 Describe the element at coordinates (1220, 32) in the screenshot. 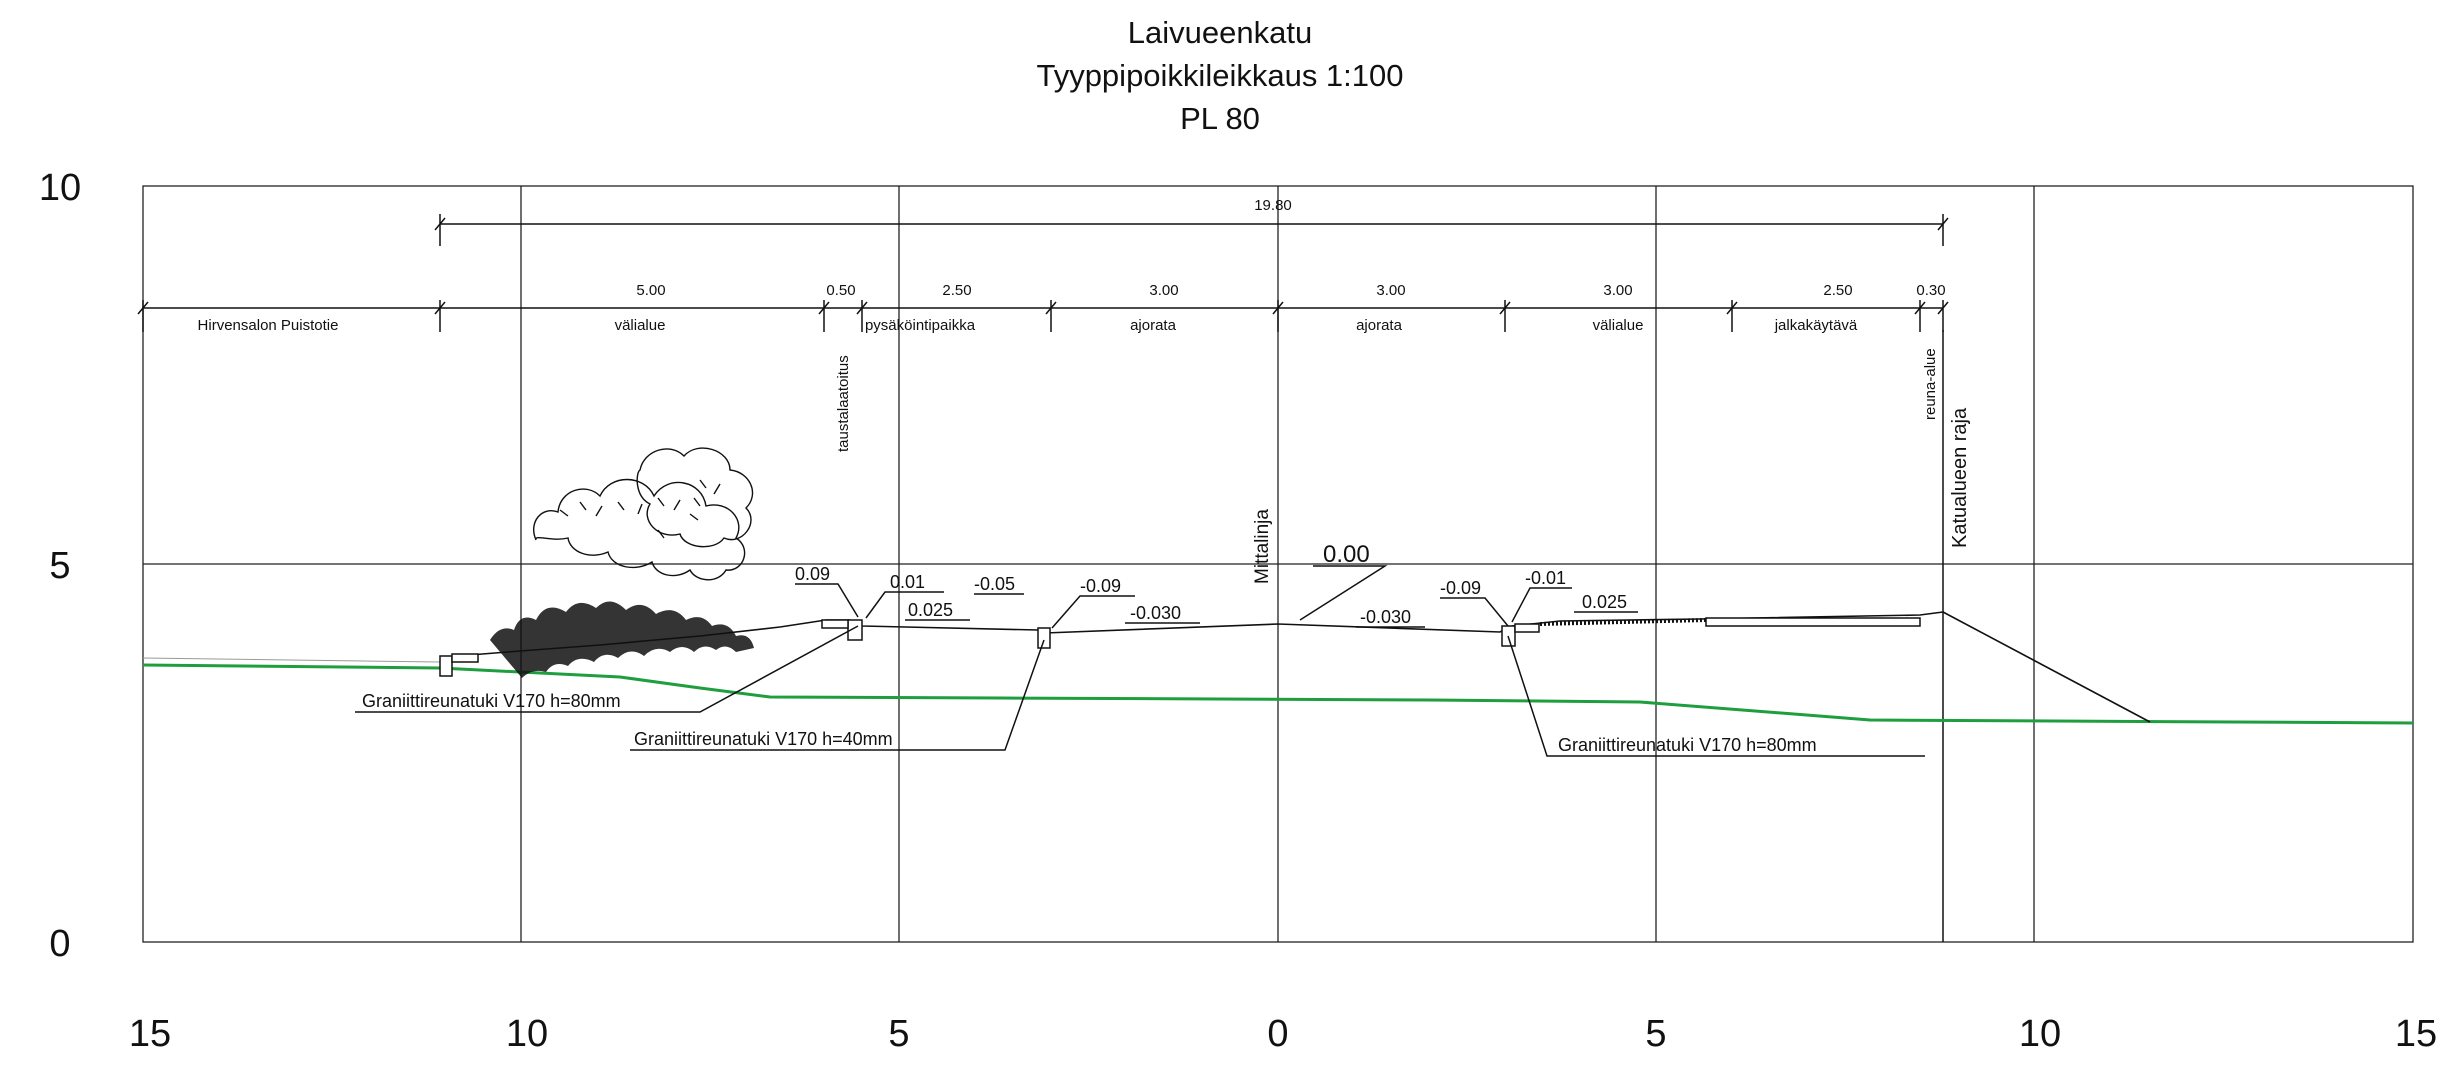

I see `title-street-name: Laivueenkatu` at that location.